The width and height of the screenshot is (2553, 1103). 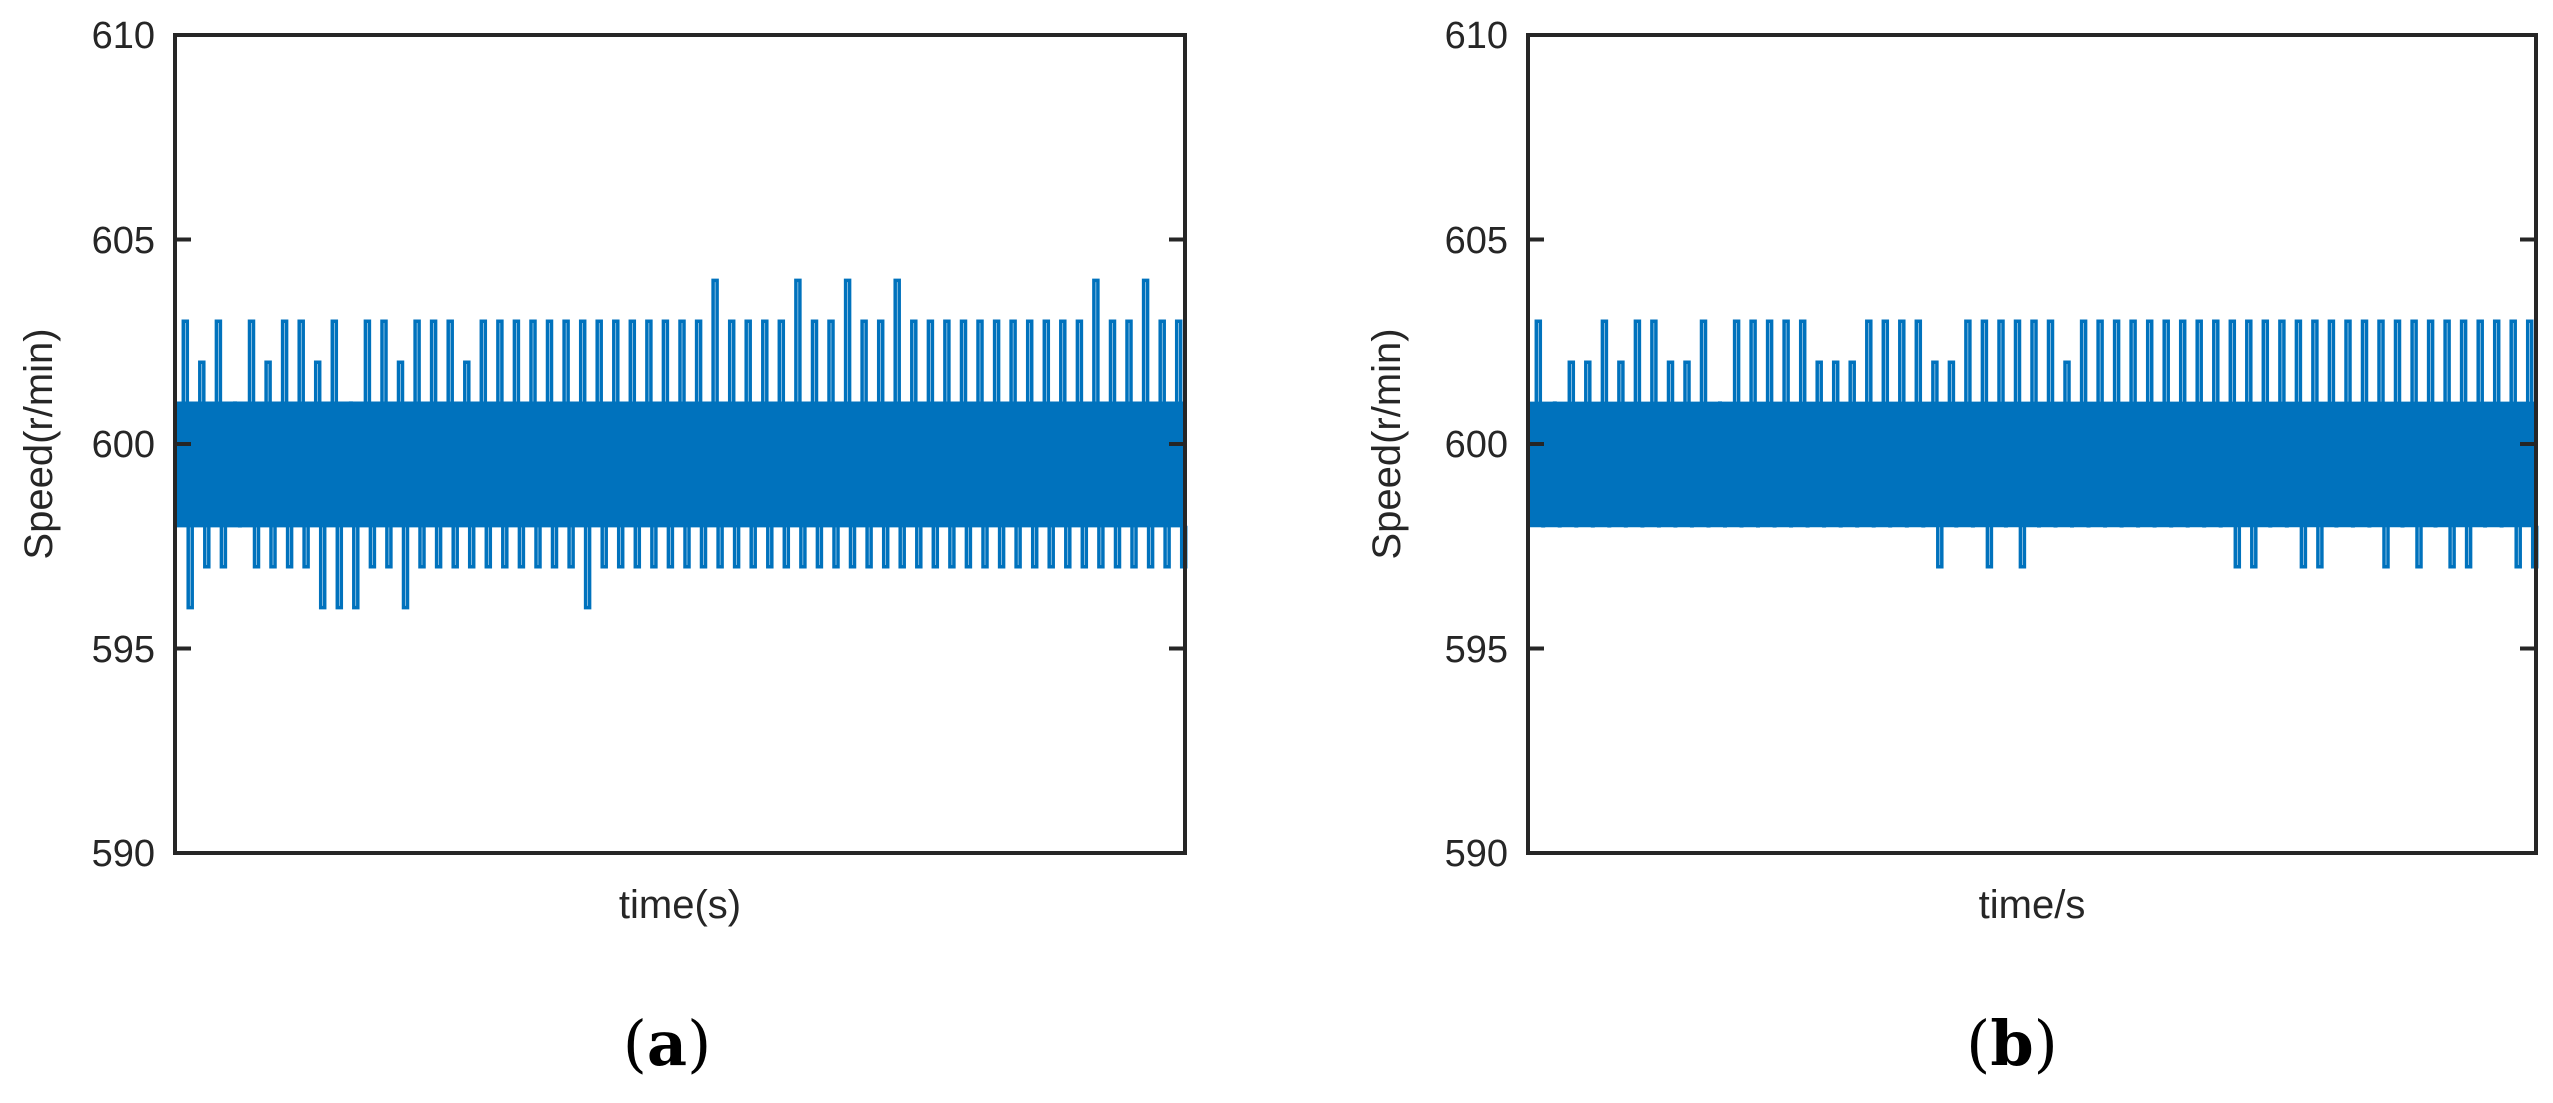 I want to click on panel-label-a-open: (, so click(x=635, y=1043).